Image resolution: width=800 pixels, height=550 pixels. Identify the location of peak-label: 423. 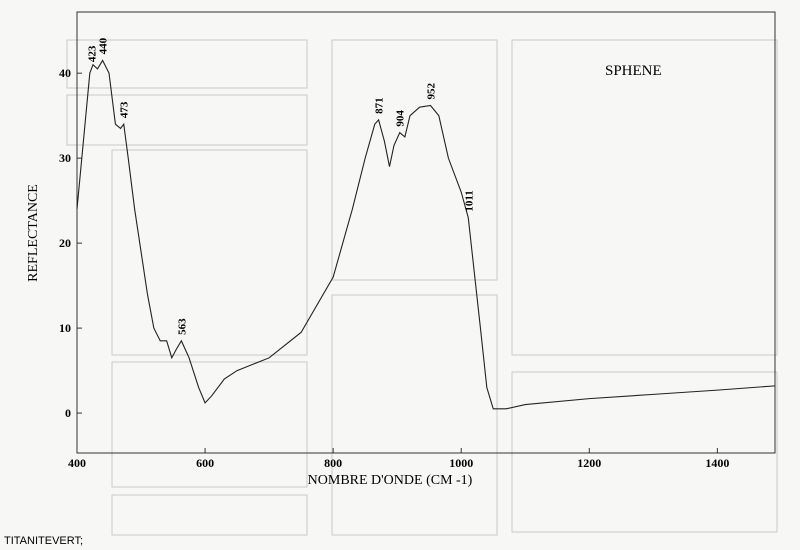
(93, 53).